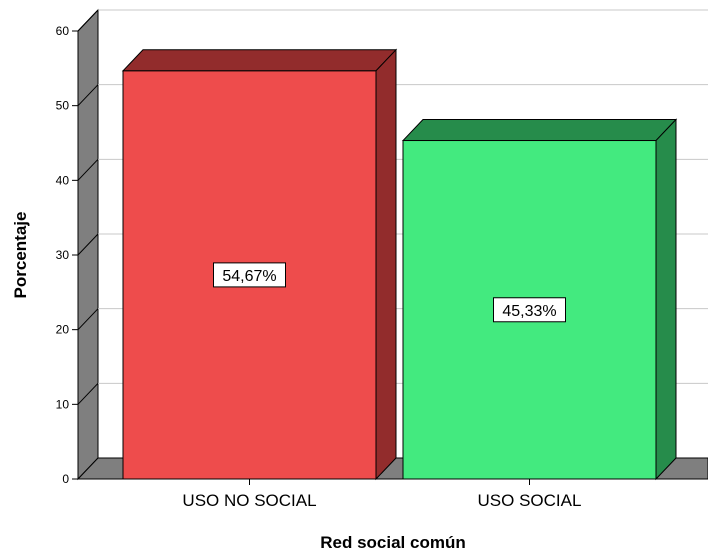 This screenshot has width=708, height=557. I want to click on y-axis-title: Porcentaje, so click(20, 255).